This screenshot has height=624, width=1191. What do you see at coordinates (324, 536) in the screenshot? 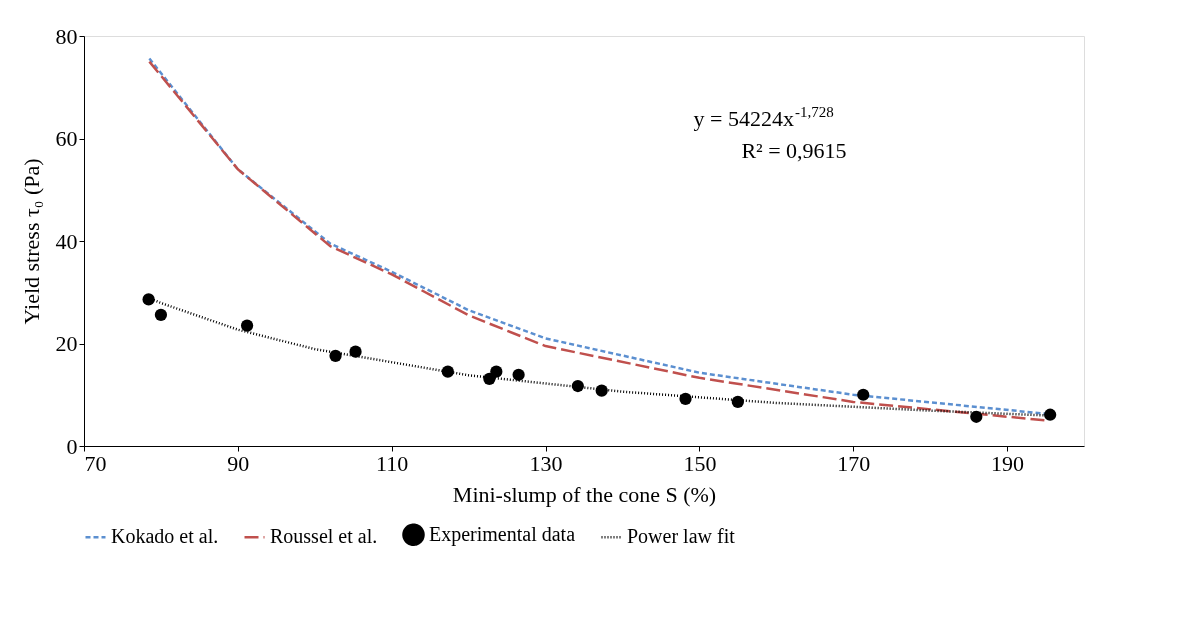
I see `legend-label: Roussel et al.` at bounding box center [324, 536].